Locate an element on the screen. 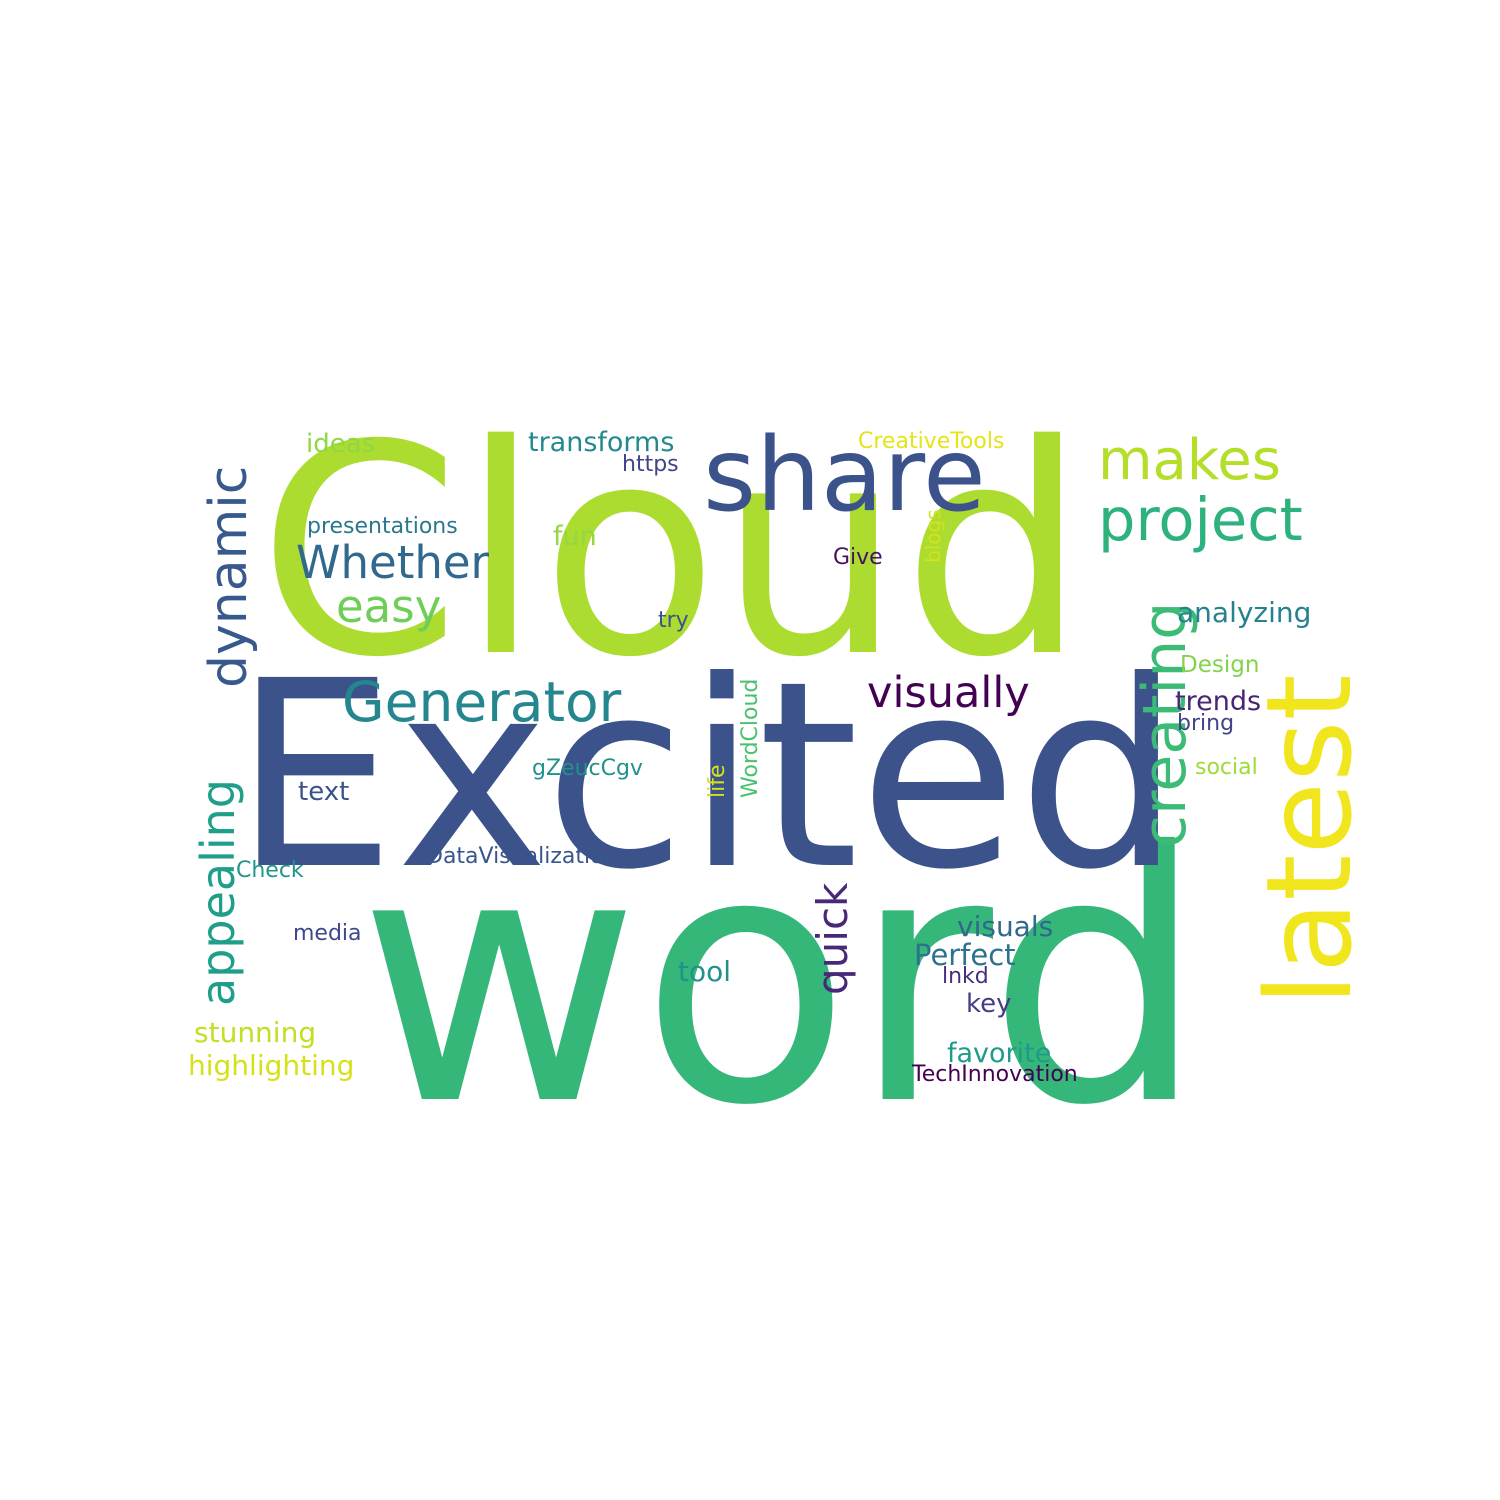  word-blogs: blogs is located at coordinates (933, 536).